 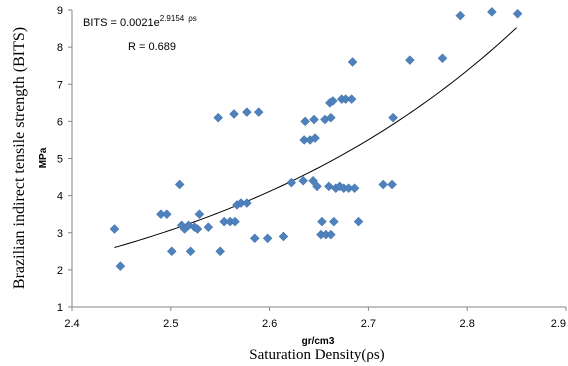 I want to click on x-tick-label: 2.7, so click(x=368, y=324).